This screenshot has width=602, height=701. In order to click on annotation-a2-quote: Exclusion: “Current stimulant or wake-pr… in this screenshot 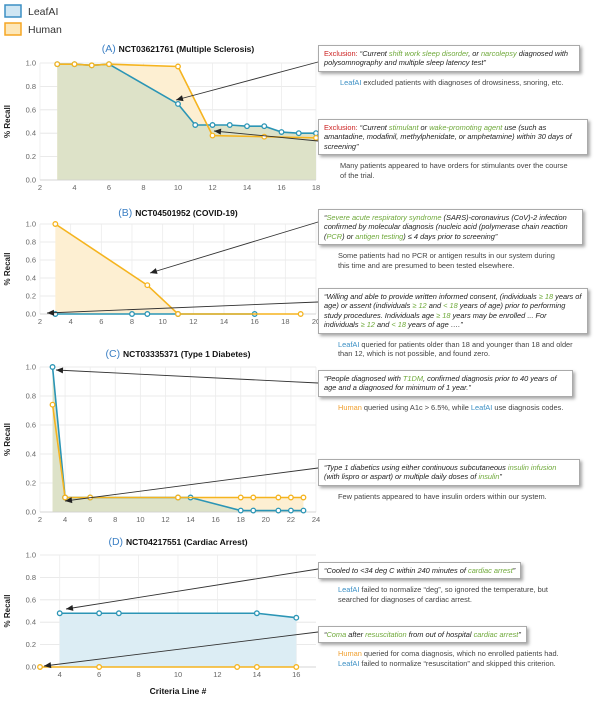, I will do `click(453, 137)`.